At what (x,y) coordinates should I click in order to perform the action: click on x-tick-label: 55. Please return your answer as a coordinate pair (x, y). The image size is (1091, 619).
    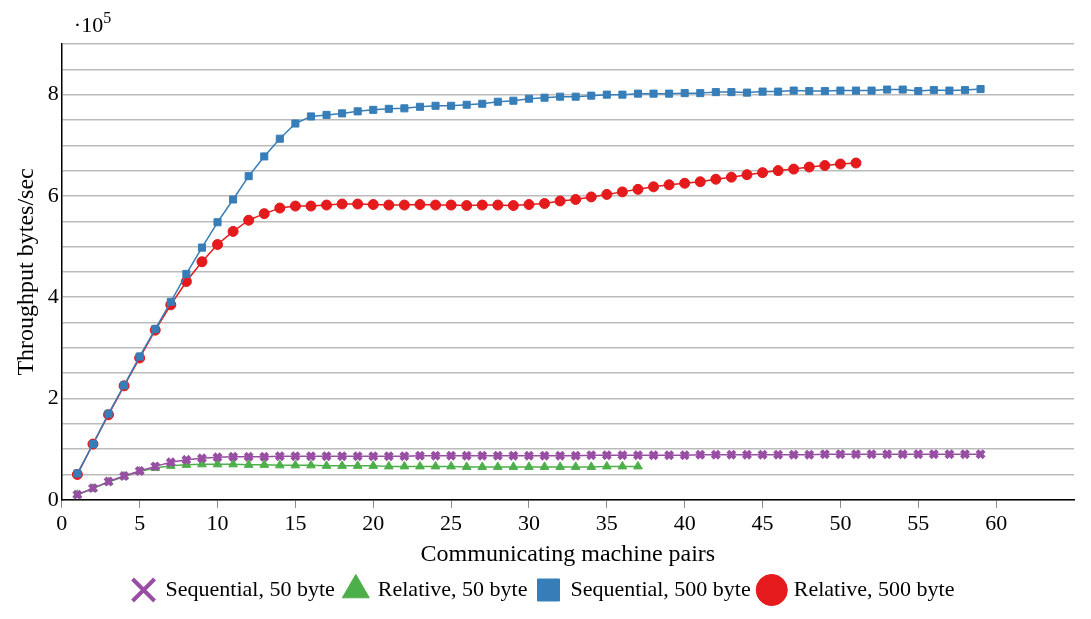
    Looking at the image, I should click on (918, 522).